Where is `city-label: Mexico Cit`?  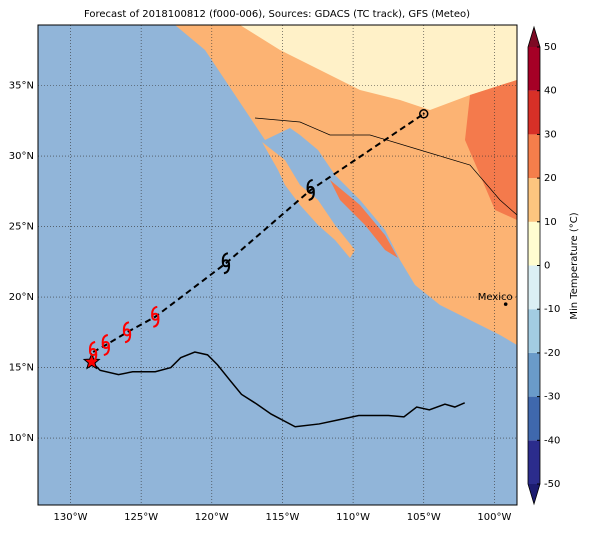
city-label: Mexico Cit is located at coordinates (504, 297).